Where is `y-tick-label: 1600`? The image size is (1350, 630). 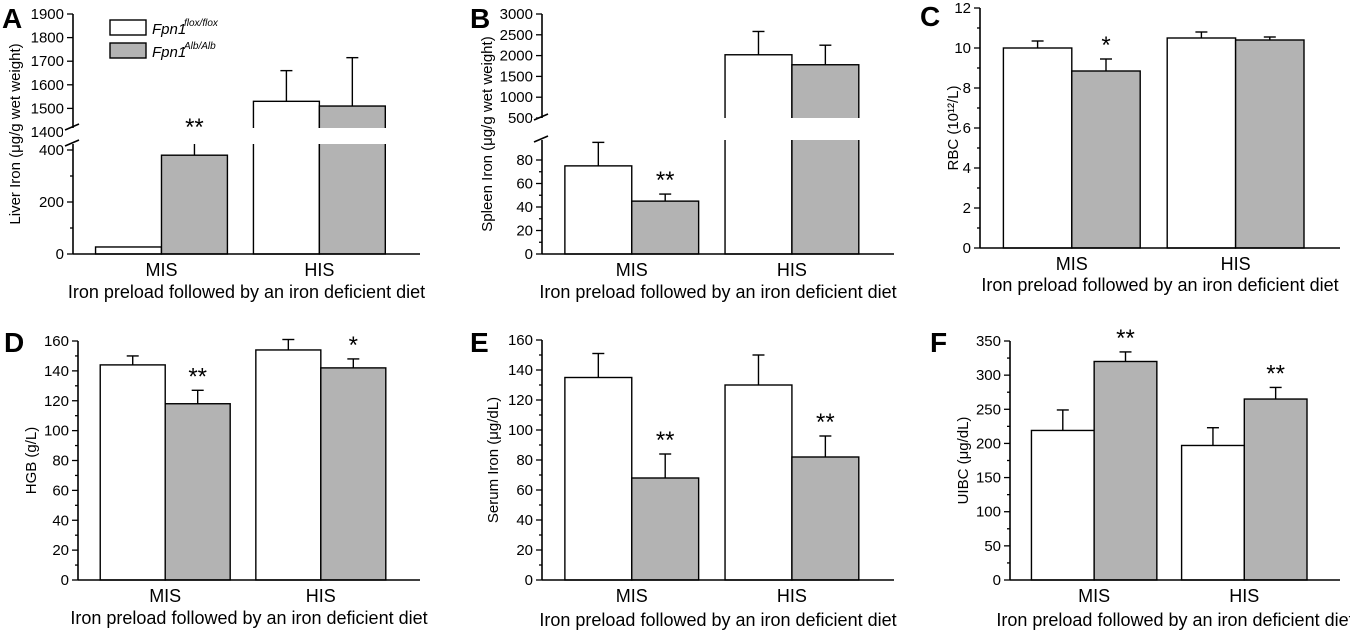
y-tick-label: 1600 is located at coordinates (47, 85).